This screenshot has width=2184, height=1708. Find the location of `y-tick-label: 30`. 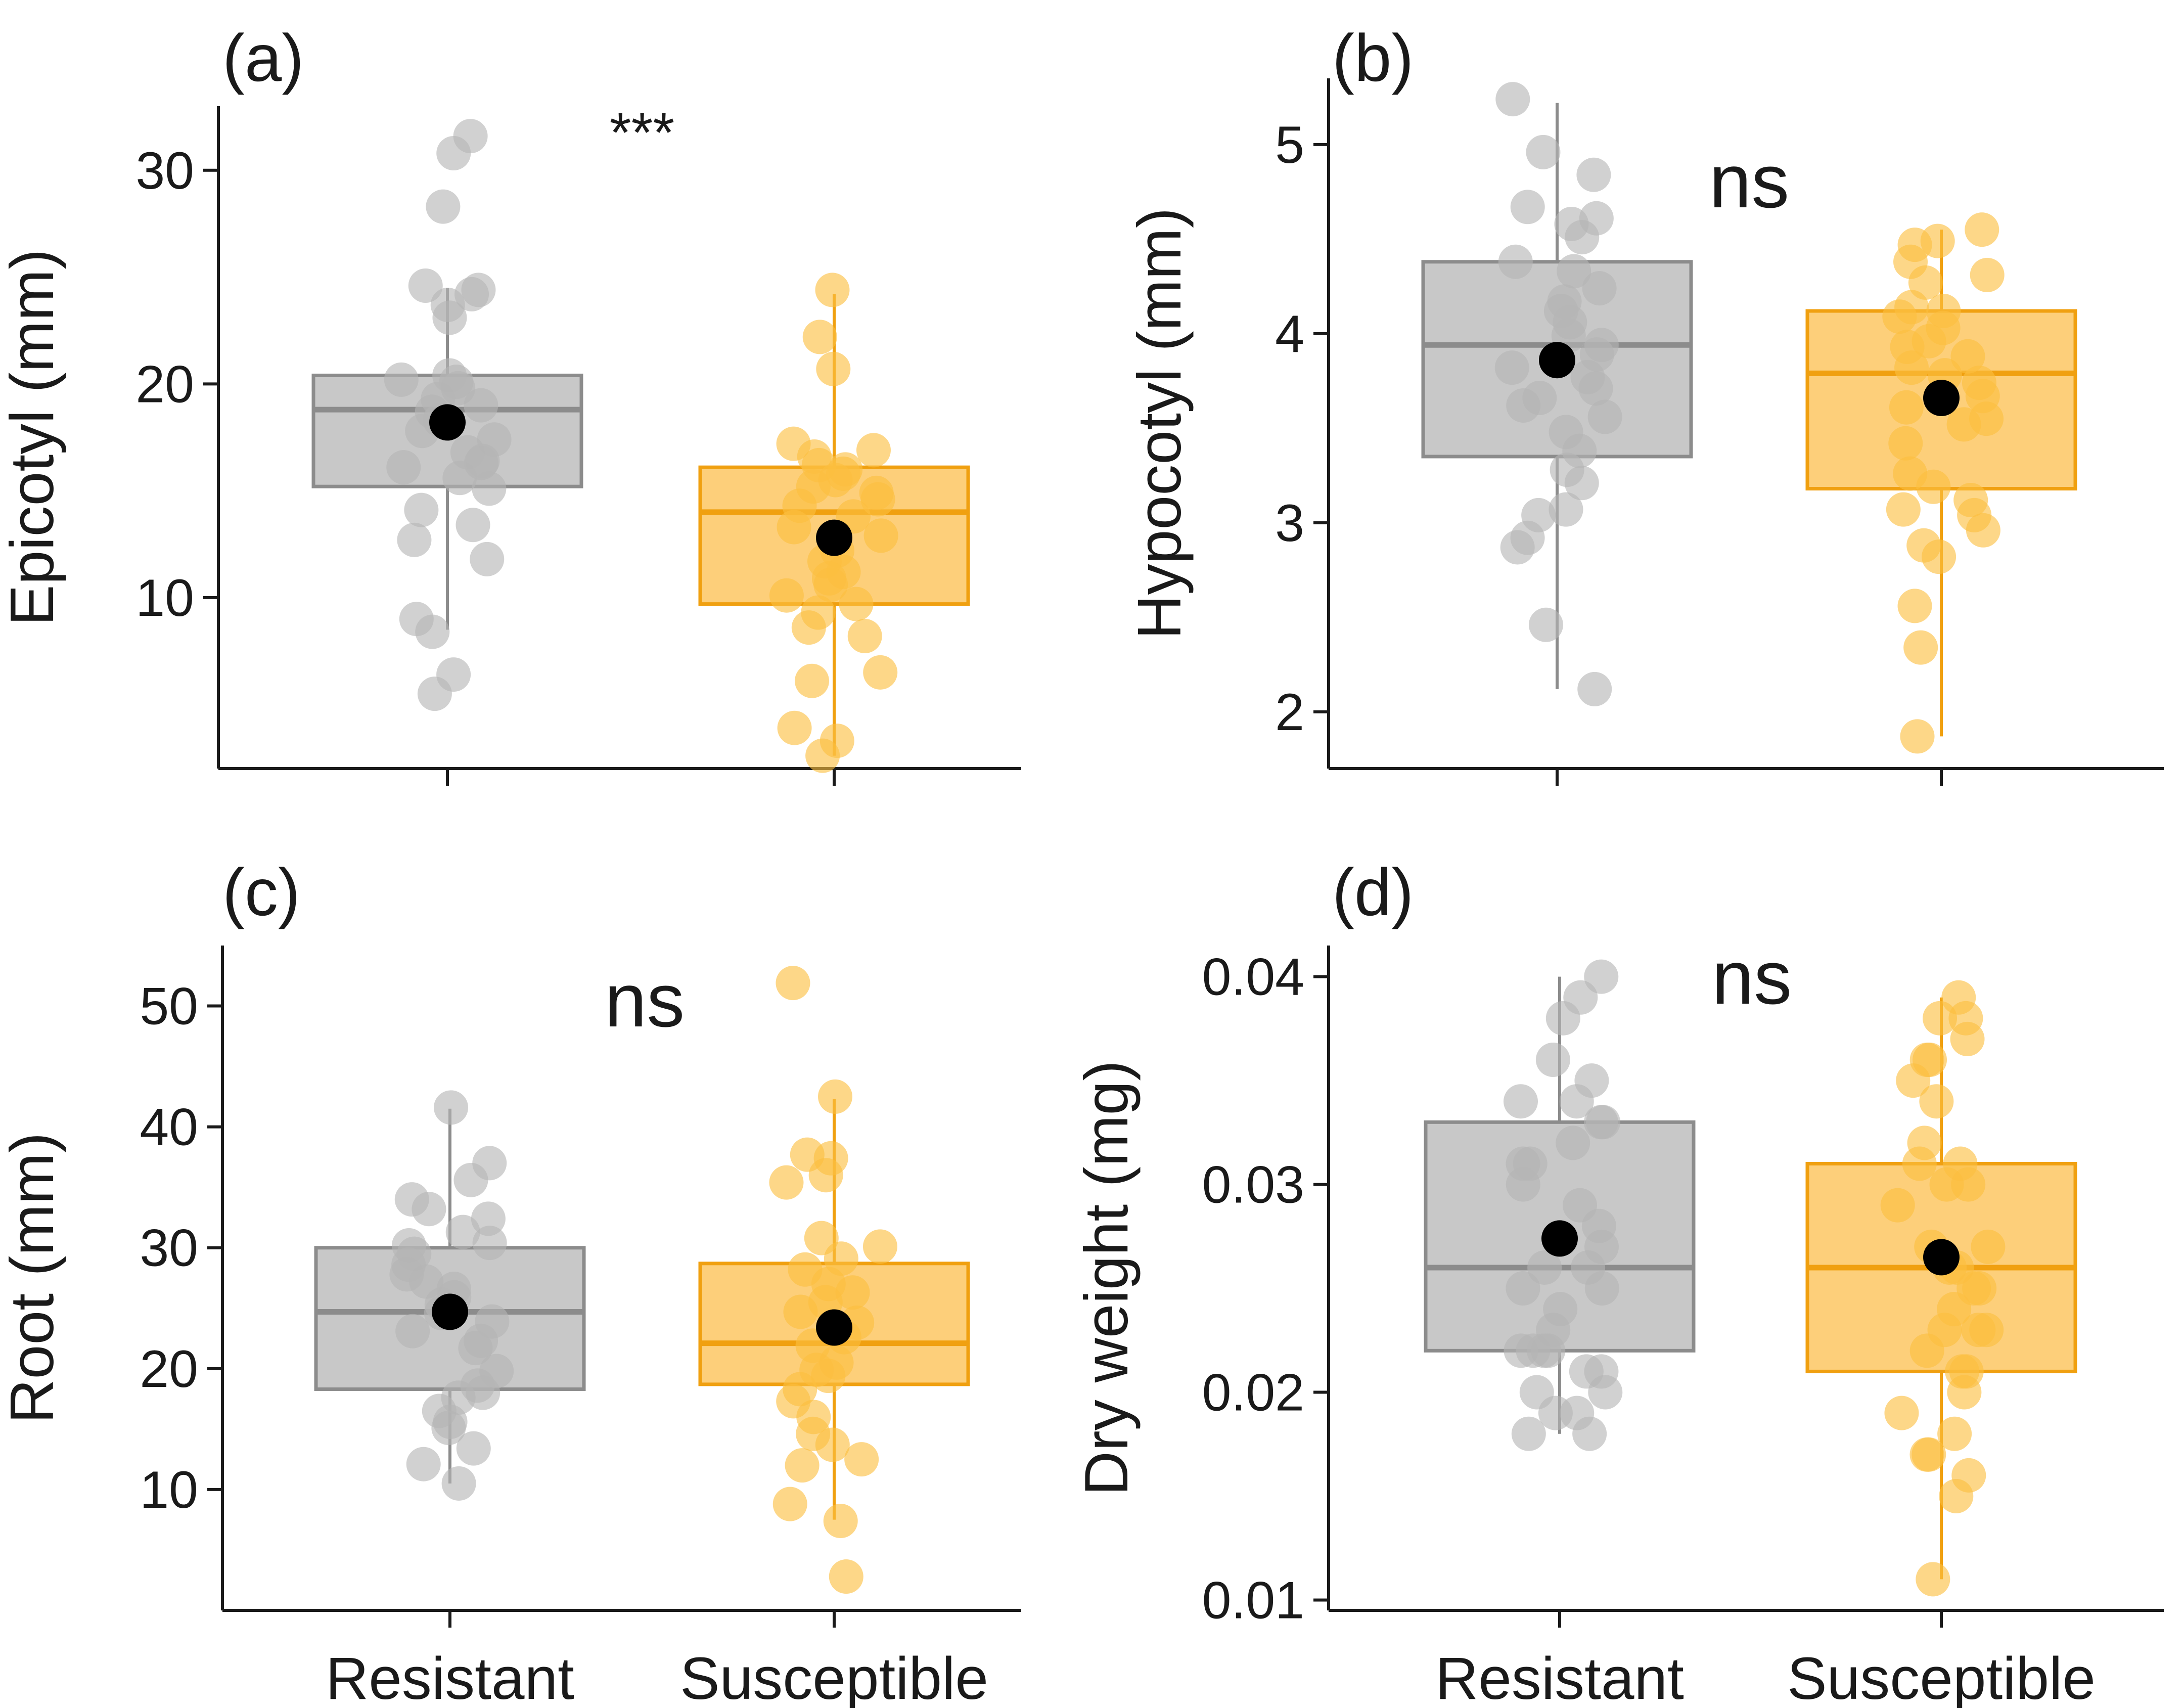

y-tick-label: 30 is located at coordinates (164, 171).